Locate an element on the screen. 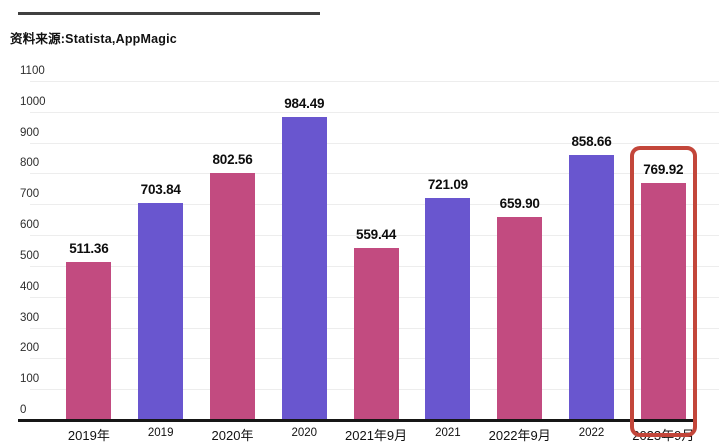 This screenshot has width=719, height=442. bar-value-label: 769.92 is located at coordinates (663, 169).